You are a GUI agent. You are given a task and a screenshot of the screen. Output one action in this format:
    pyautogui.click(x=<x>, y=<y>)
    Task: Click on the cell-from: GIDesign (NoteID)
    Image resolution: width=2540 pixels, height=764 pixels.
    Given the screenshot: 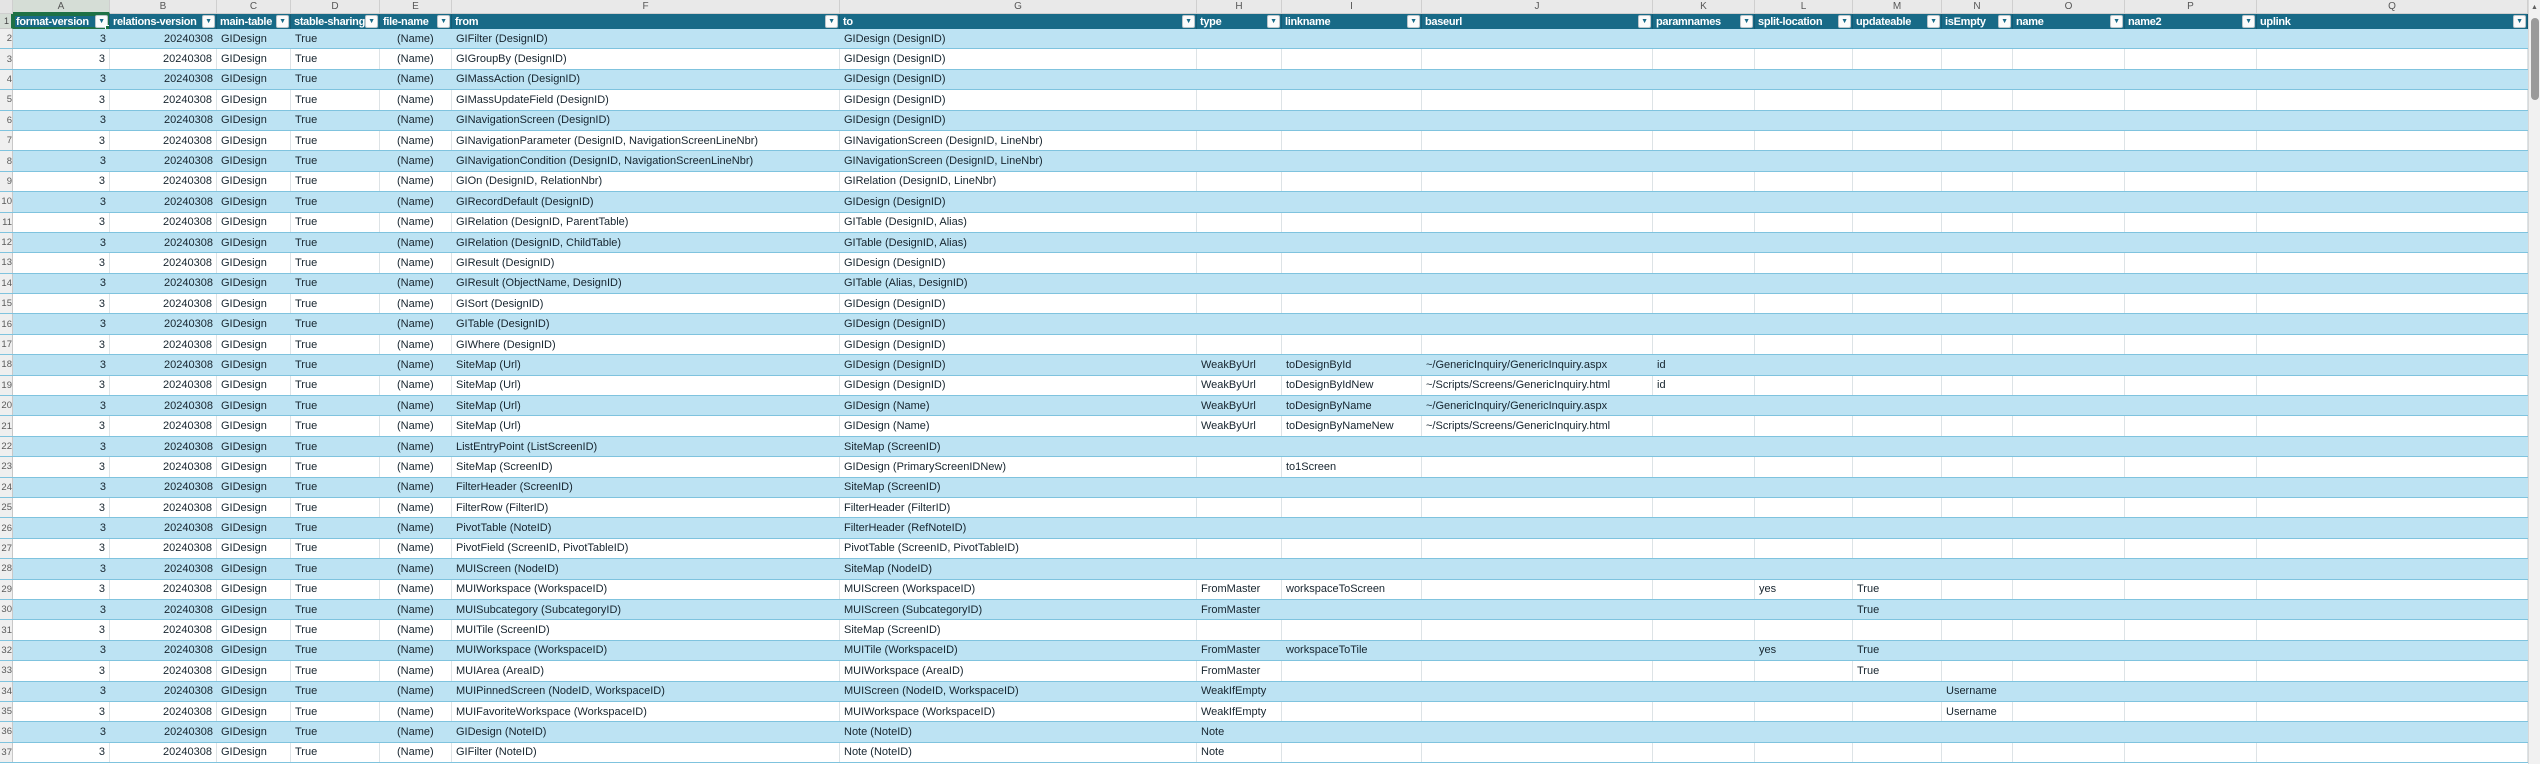 What is the action you would take?
    pyautogui.click(x=501, y=731)
    